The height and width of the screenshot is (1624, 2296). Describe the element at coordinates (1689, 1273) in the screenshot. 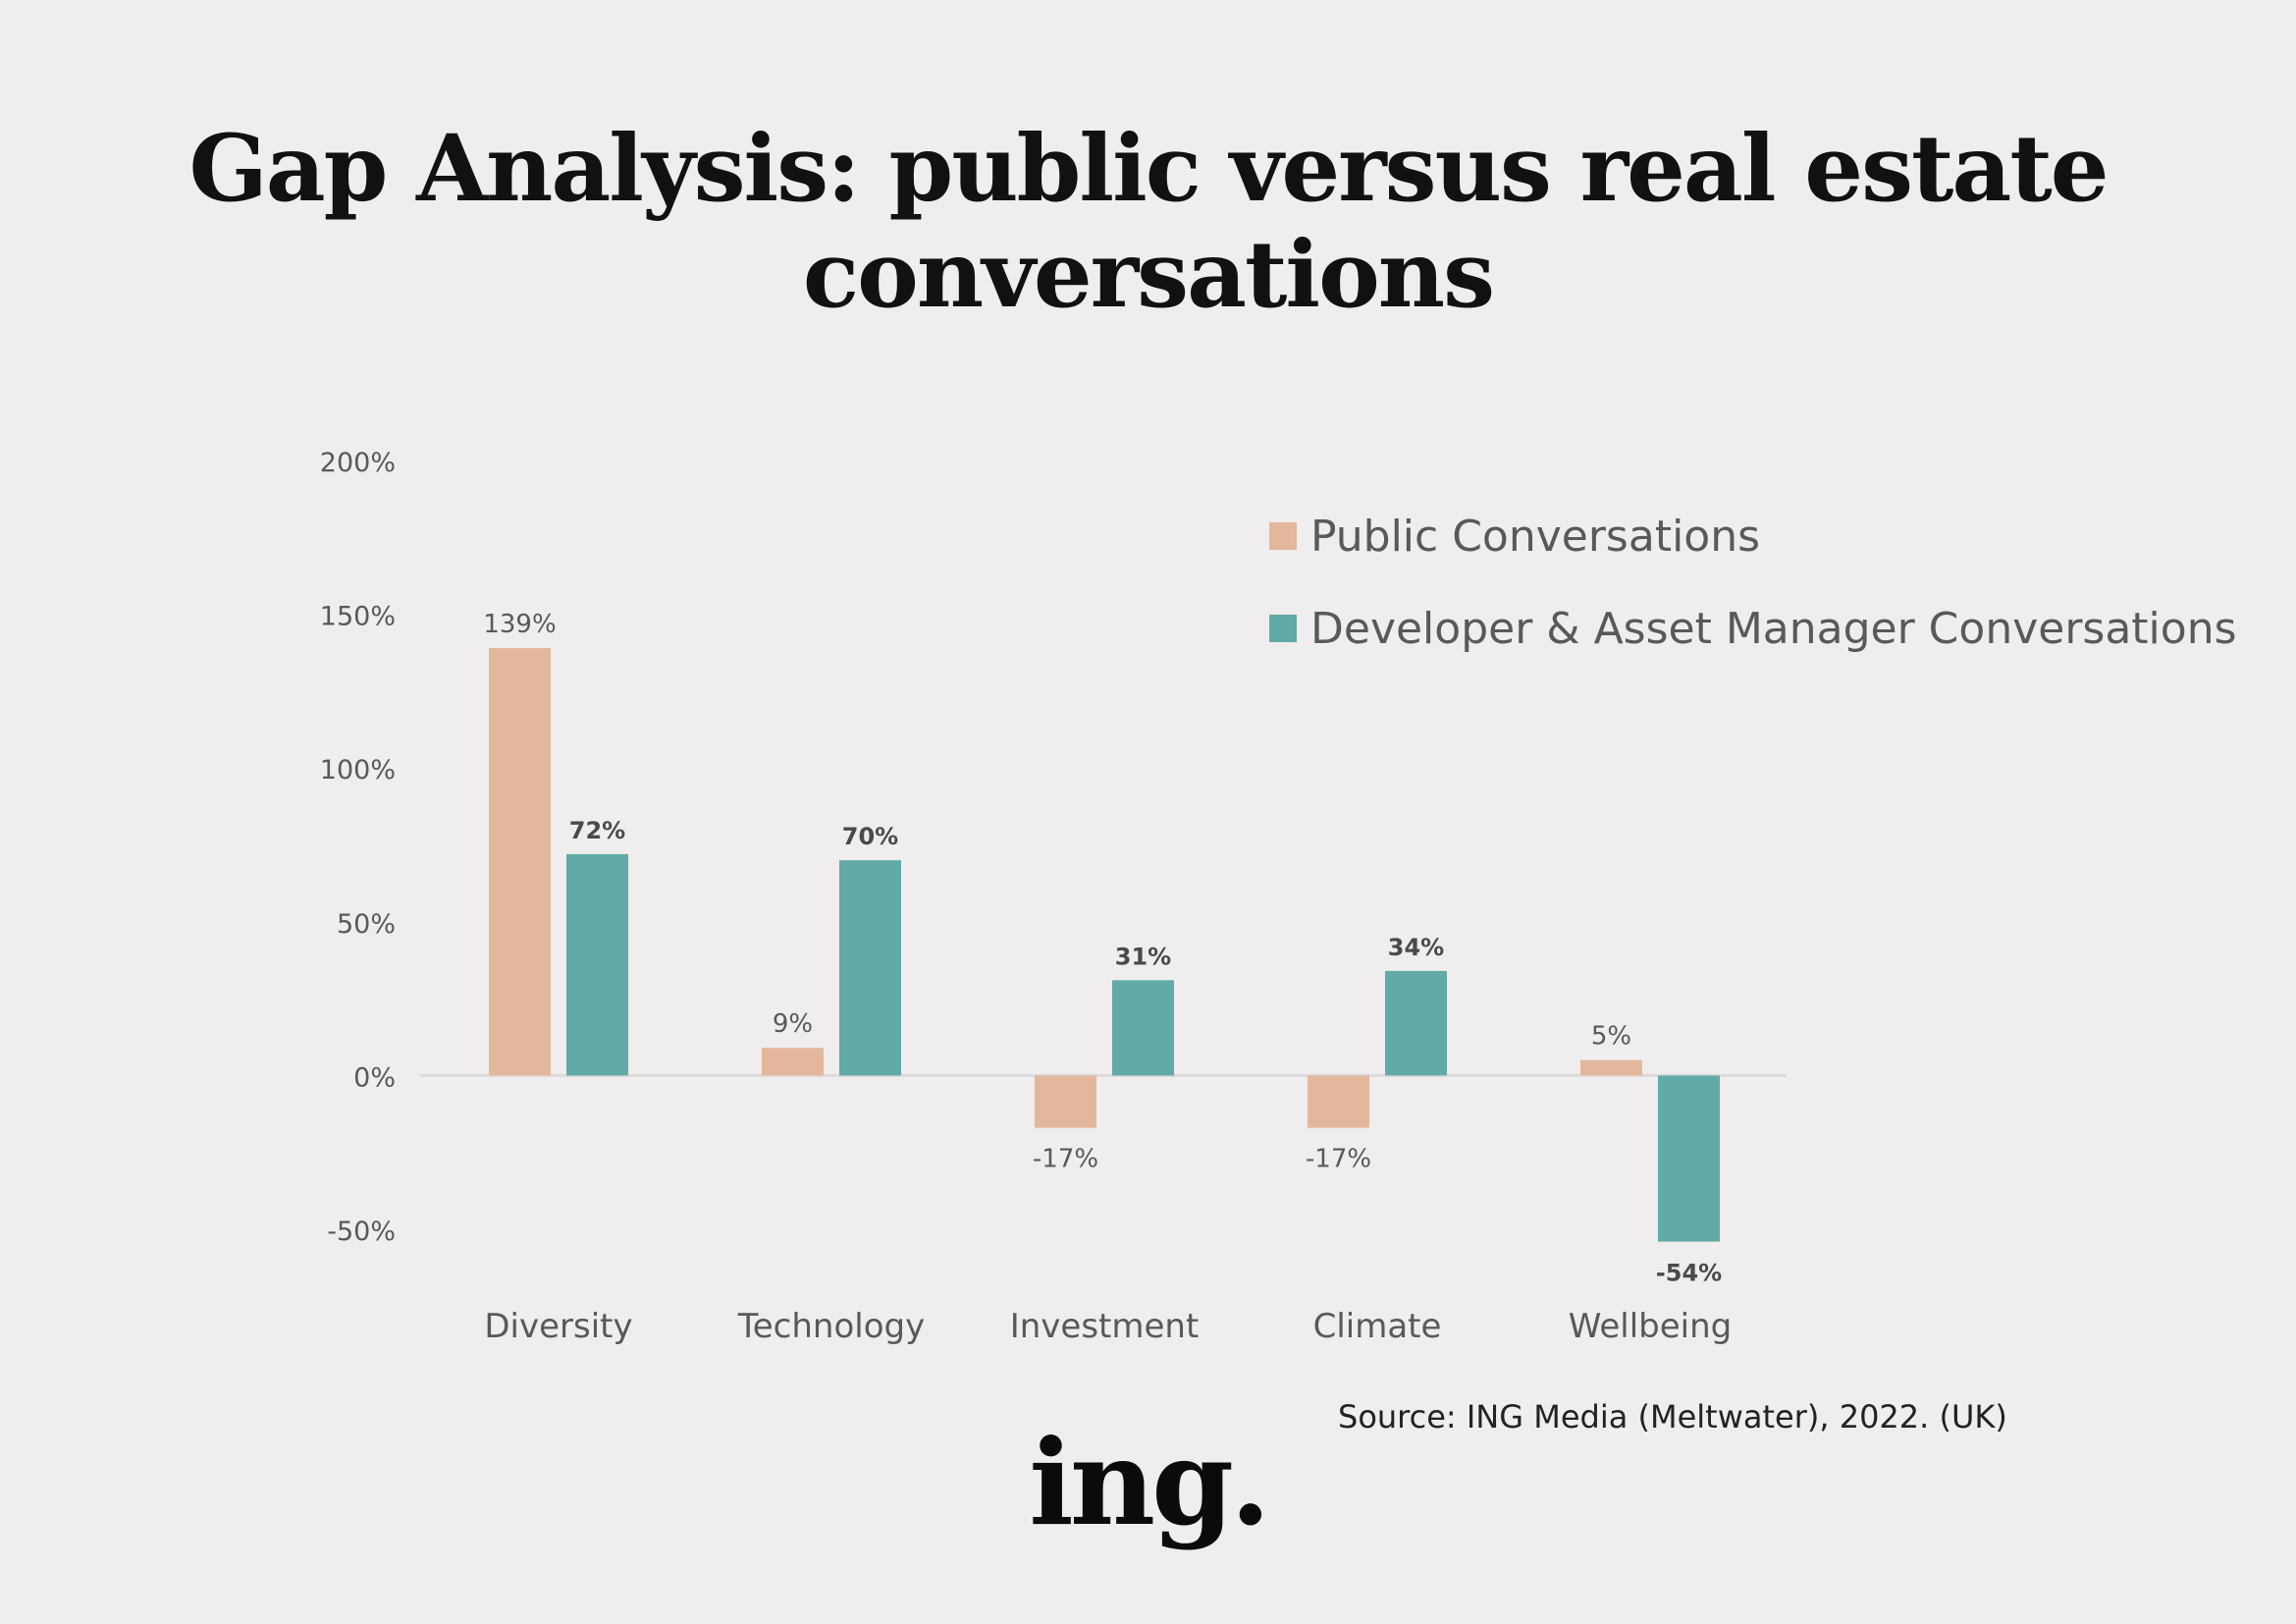

I see `data-label-developer: -54%` at that location.